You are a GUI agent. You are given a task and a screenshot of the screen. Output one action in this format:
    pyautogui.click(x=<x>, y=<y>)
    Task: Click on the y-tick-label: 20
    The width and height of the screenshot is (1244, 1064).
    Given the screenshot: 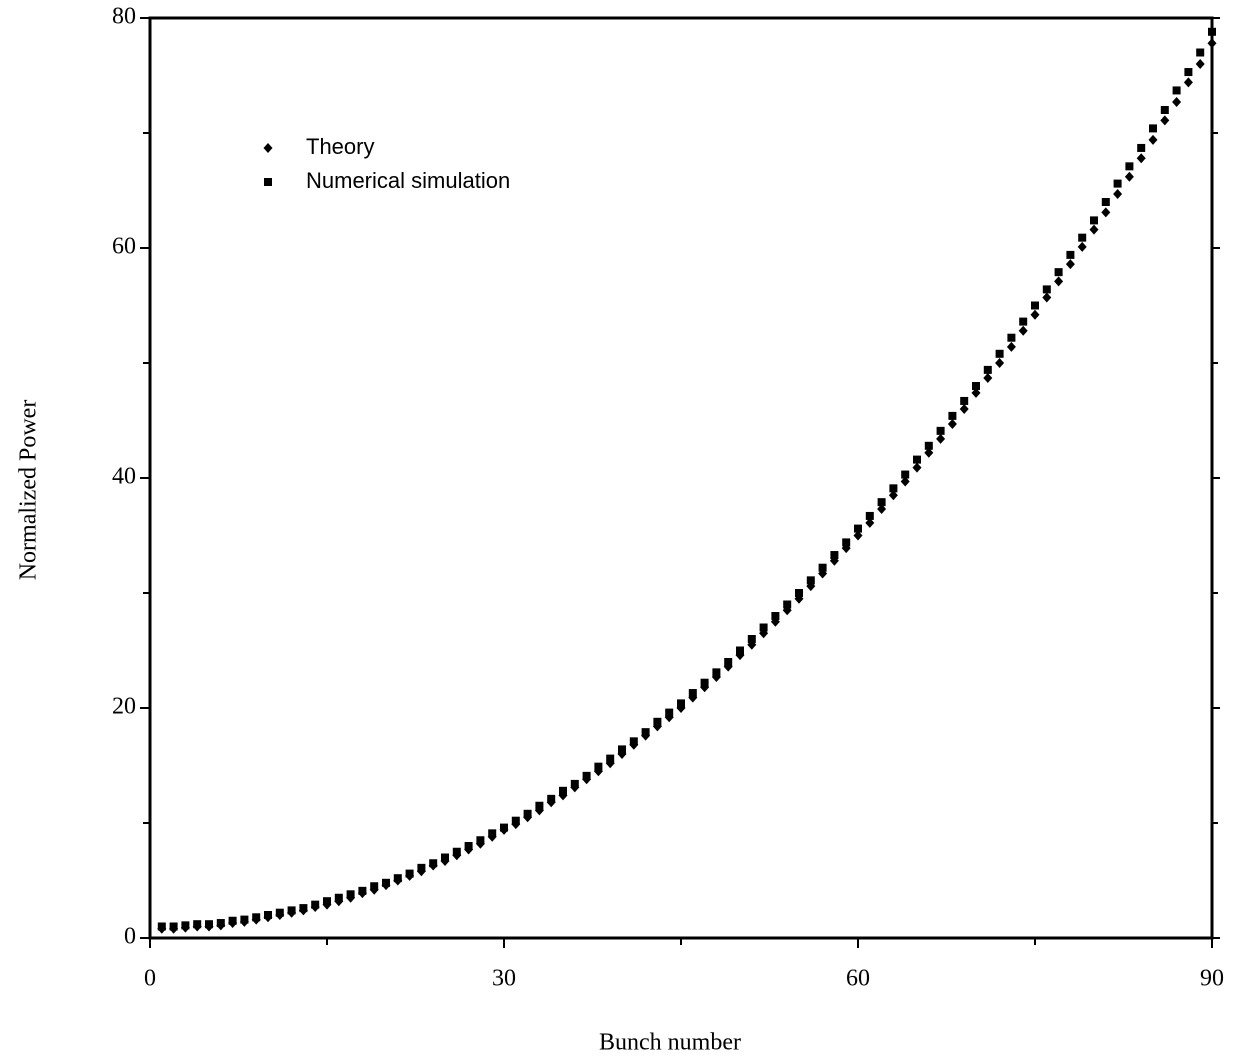 What is the action you would take?
    pyautogui.click(x=124, y=707)
    